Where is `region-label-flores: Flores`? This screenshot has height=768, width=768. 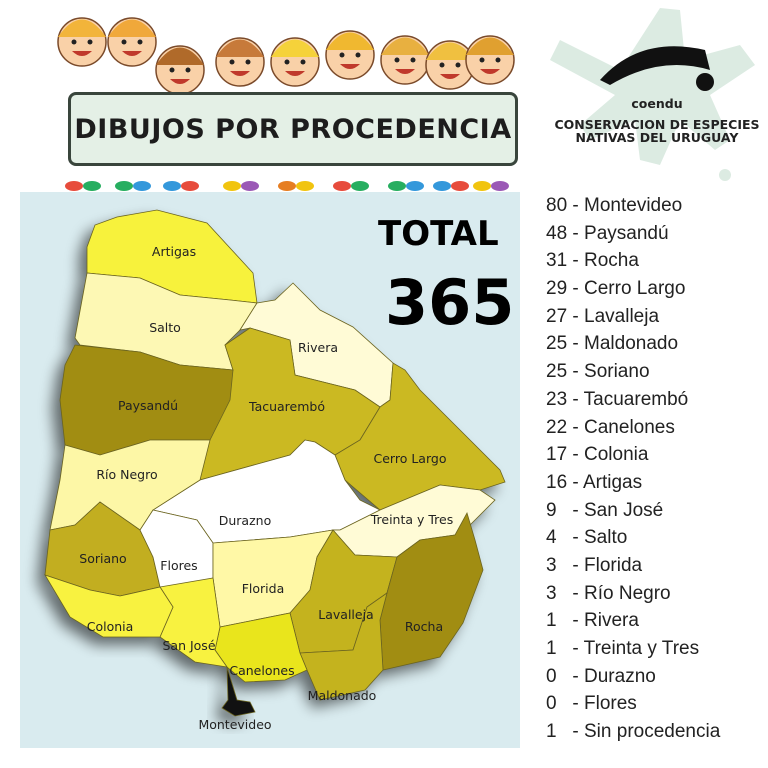 region-label-flores: Flores is located at coordinates (178, 565).